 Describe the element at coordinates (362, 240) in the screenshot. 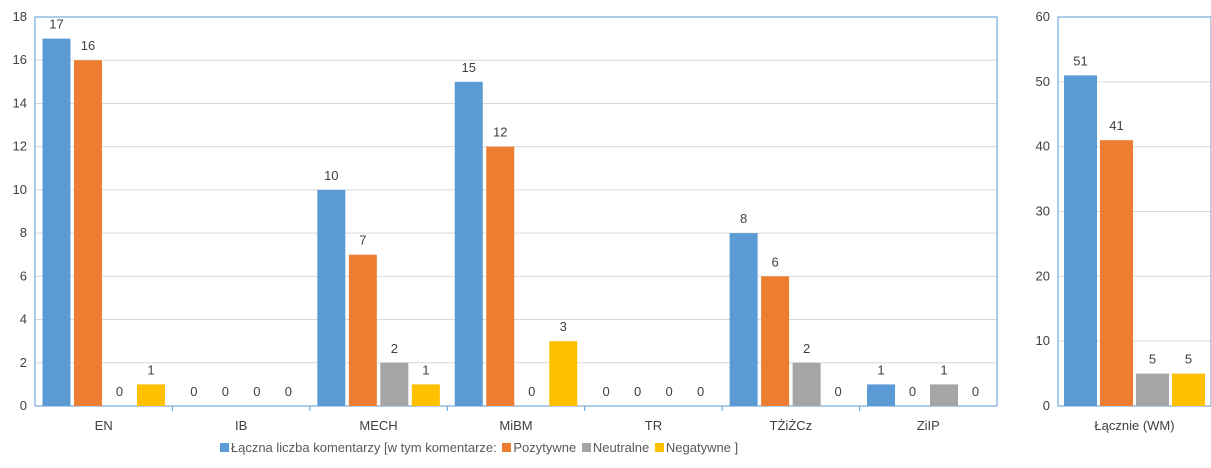

I see `data-label-positive: 7` at that location.